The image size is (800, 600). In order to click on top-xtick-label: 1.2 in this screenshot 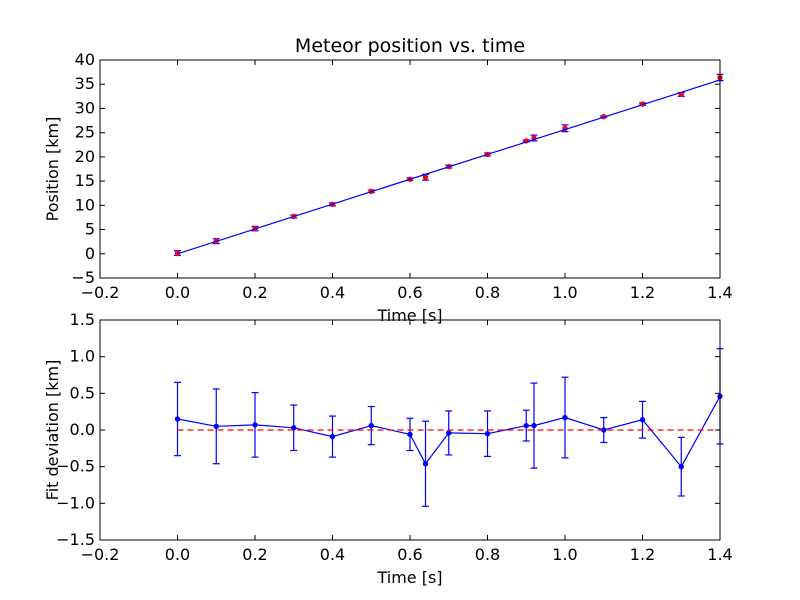, I will do `click(642, 292)`.